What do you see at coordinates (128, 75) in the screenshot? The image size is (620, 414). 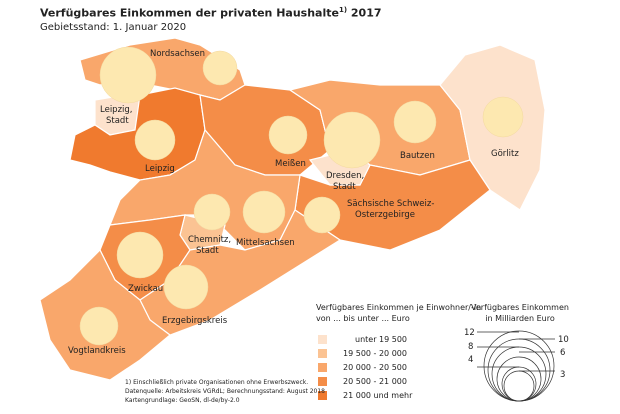 I see `income-circle-leipzig-stadt` at bounding box center [128, 75].